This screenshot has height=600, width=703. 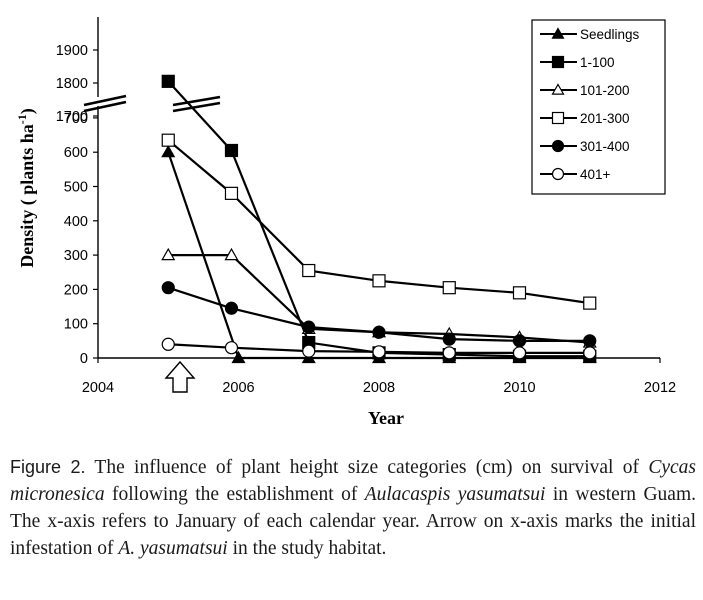 What do you see at coordinates (386, 418) in the screenshot?
I see `x-axis-label: Year` at bounding box center [386, 418].